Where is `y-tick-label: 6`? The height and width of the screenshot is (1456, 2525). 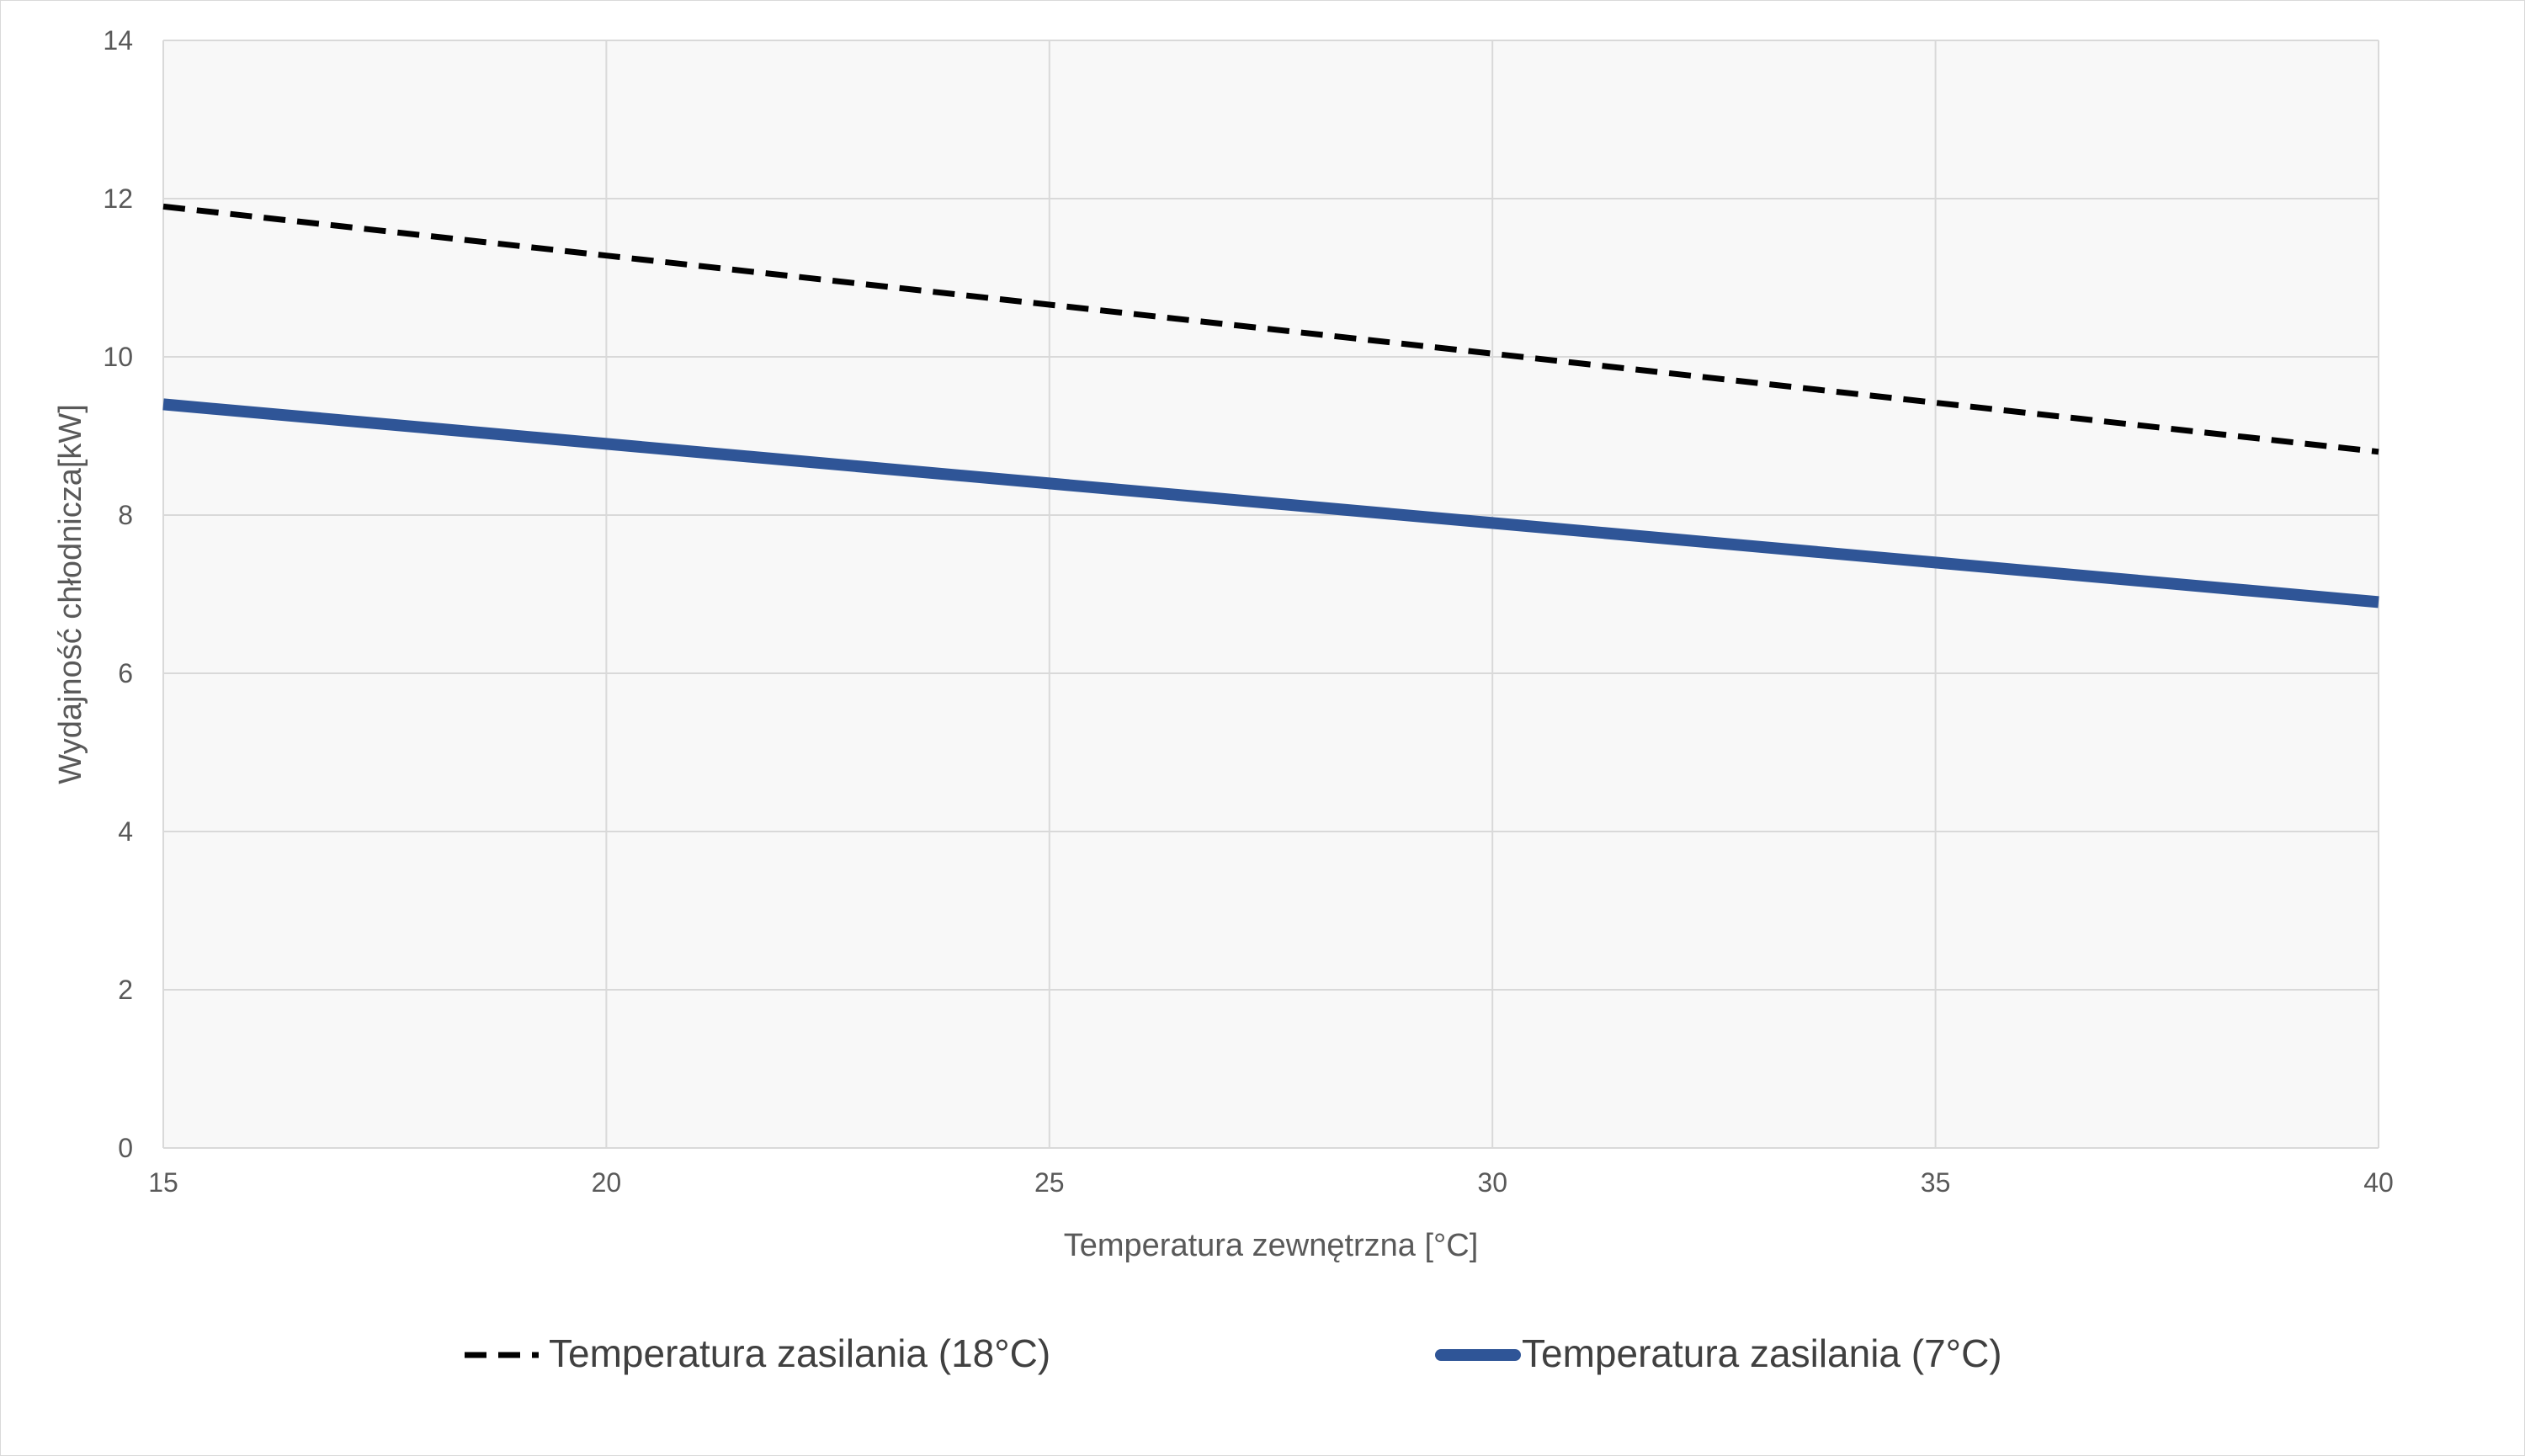
y-tick-label: 6 is located at coordinates (125, 673).